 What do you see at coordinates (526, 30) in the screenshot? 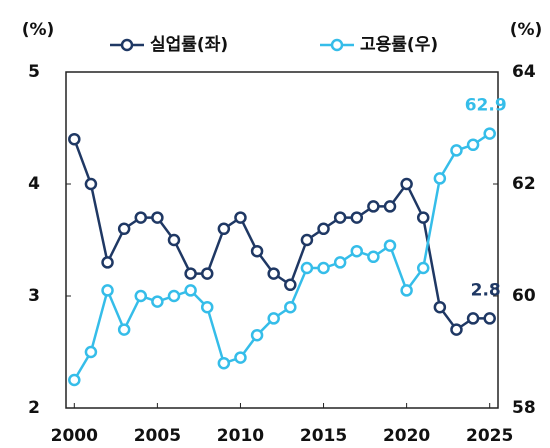
I see `y2-axis-label: (%)` at bounding box center [526, 30].